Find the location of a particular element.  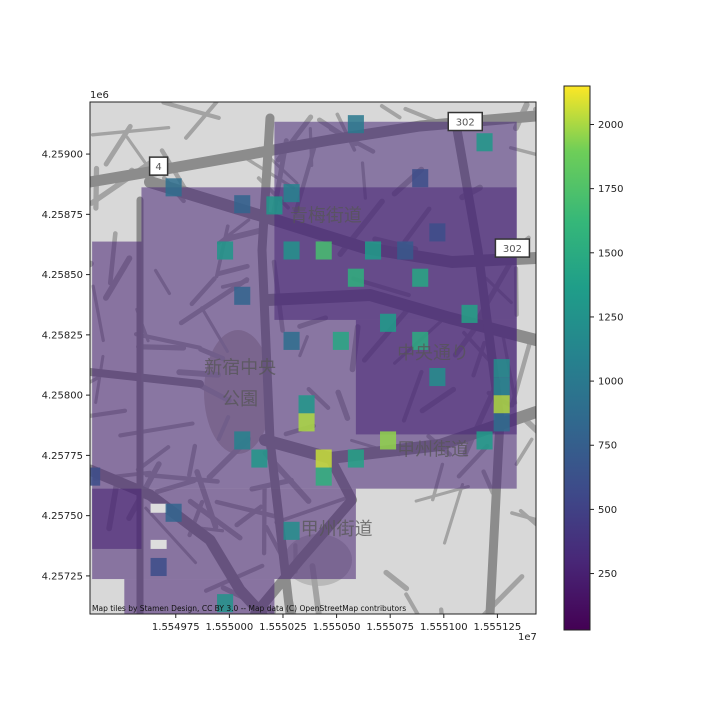

colorbar-tick-label: 1000 is located at coordinates (610, 382).